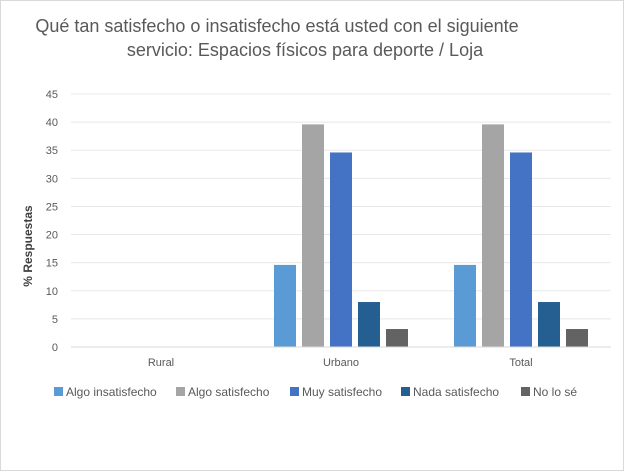 The image size is (624, 472). I want to click on y-tick-label: 35, so click(52, 151).